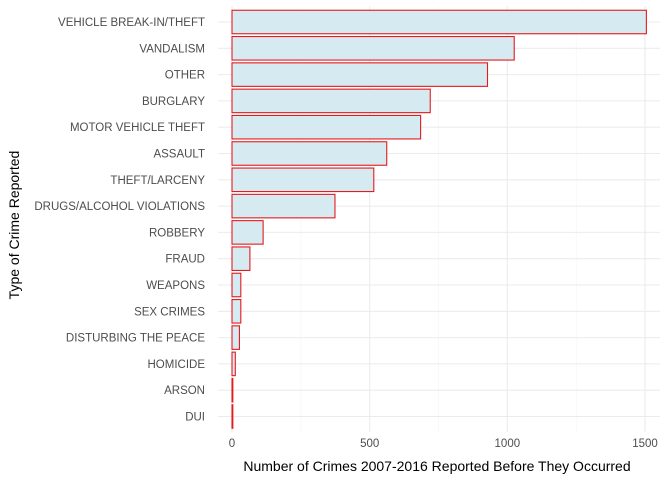 This screenshot has width=672, height=485. What do you see at coordinates (135, 339) in the screenshot?
I see `category-label: DISTURBING THE PEACE` at bounding box center [135, 339].